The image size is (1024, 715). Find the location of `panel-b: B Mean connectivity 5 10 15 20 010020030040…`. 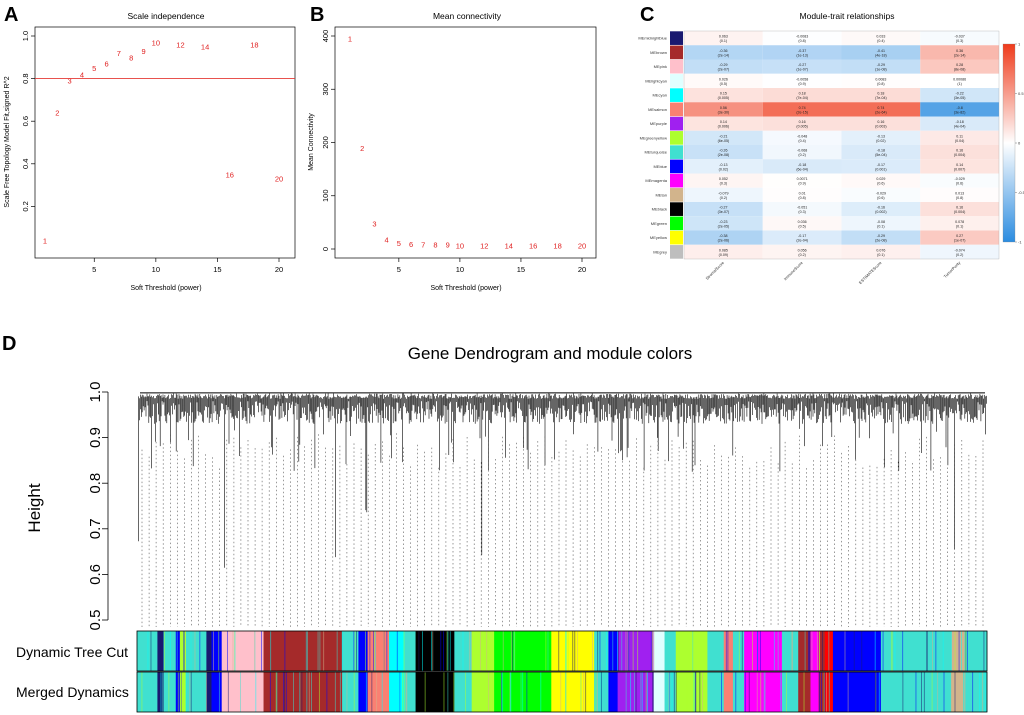

panel-b: B Mean connectivity 5 10 15 20 010020030040… is located at coordinates (452, 148).